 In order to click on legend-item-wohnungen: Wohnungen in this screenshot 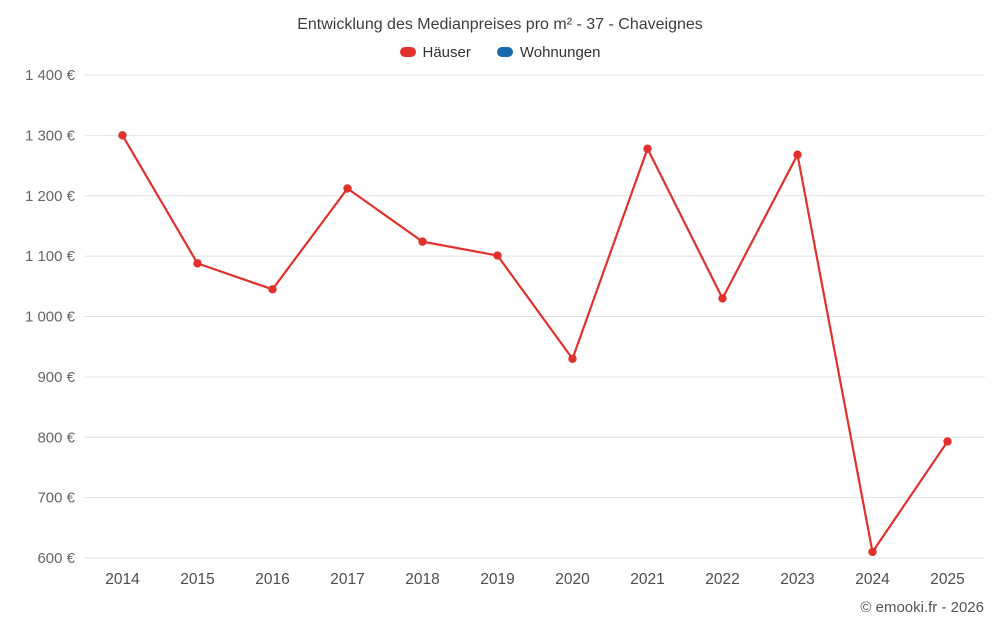, I will do `click(548, 52)`.